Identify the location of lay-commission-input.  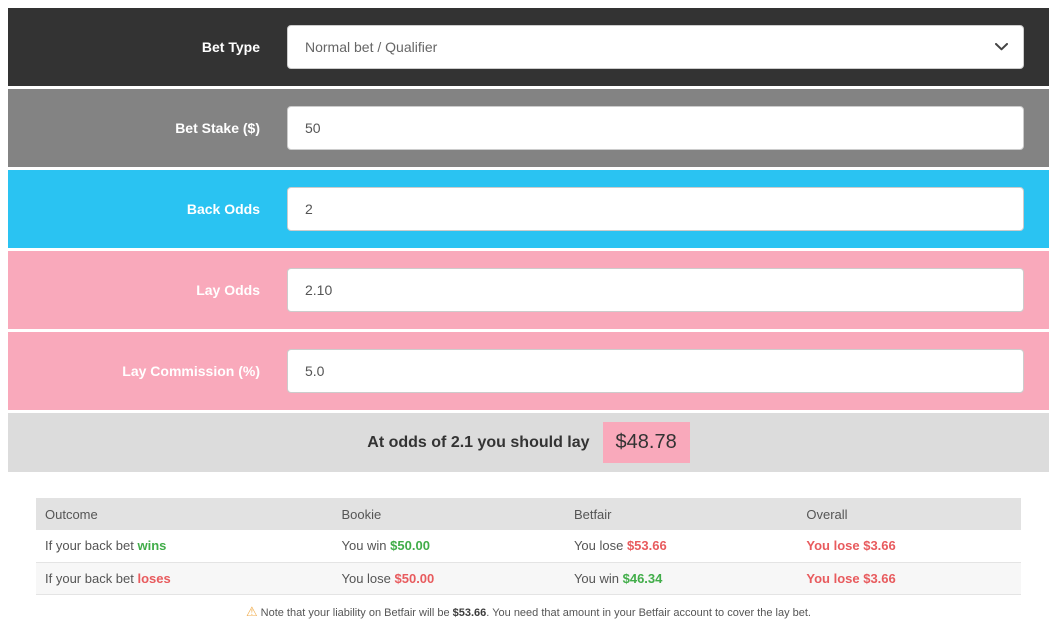
(655, 371).